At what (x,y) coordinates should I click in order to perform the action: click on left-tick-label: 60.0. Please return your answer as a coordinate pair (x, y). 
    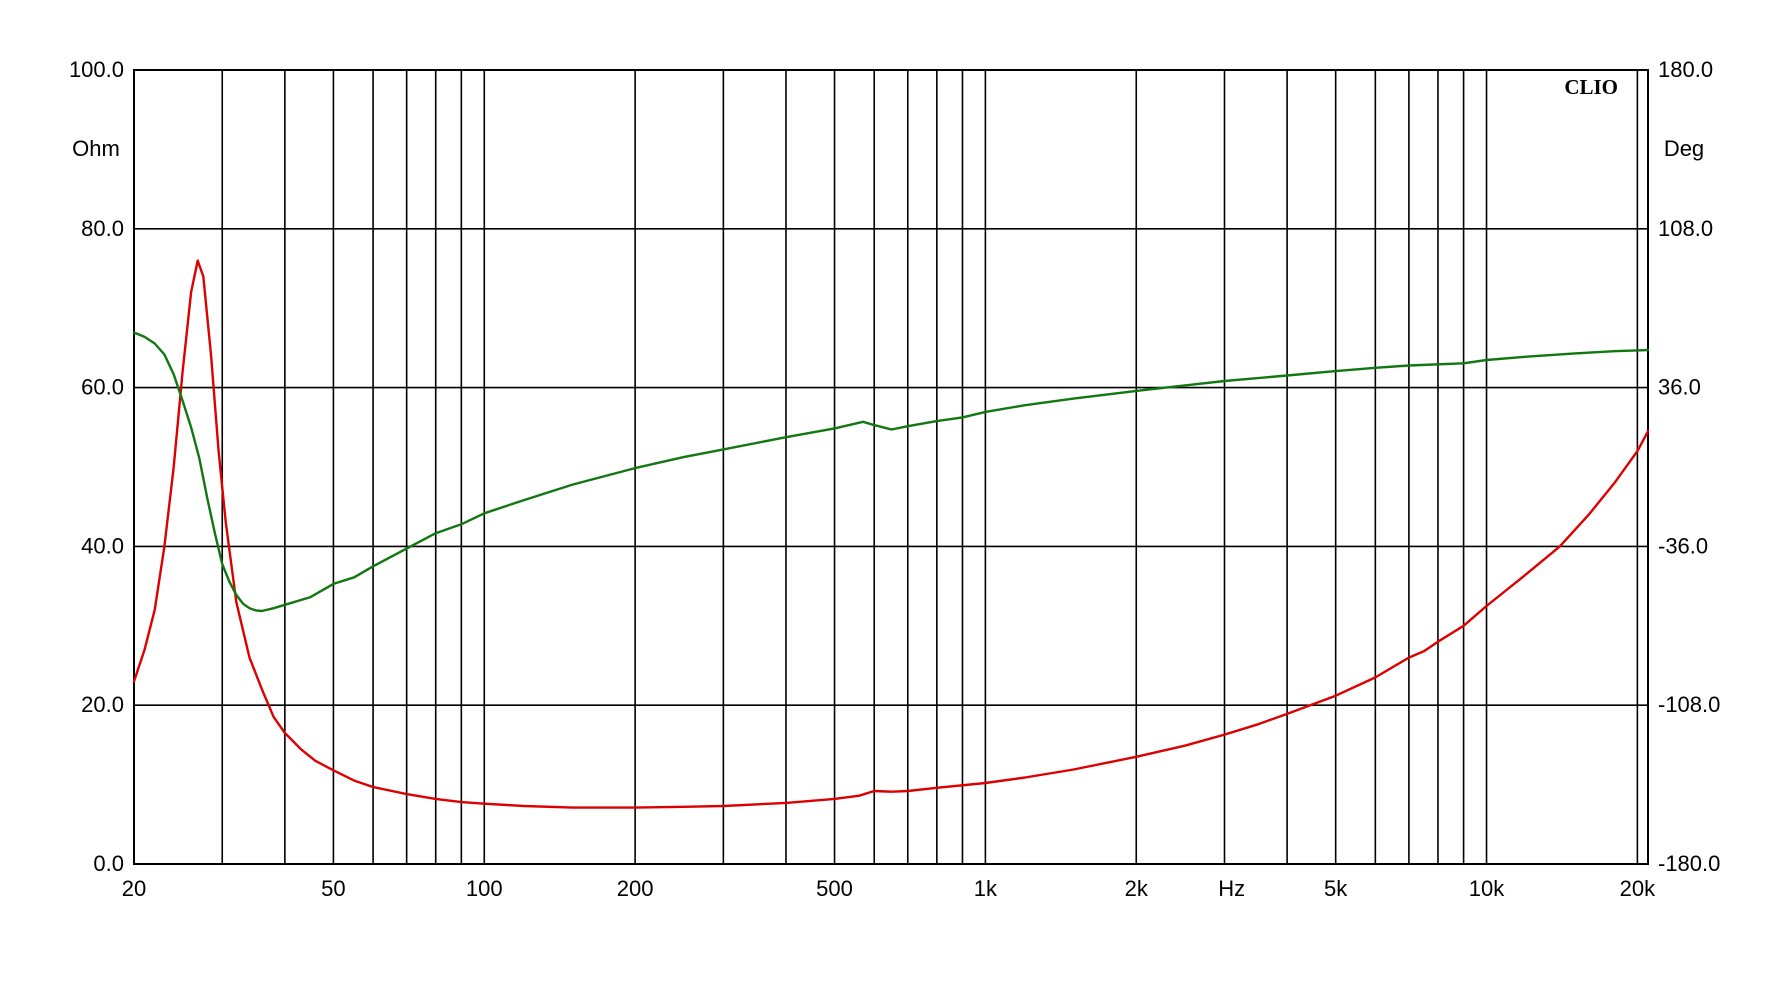
    Looking at the image, I should click on (102, 387).